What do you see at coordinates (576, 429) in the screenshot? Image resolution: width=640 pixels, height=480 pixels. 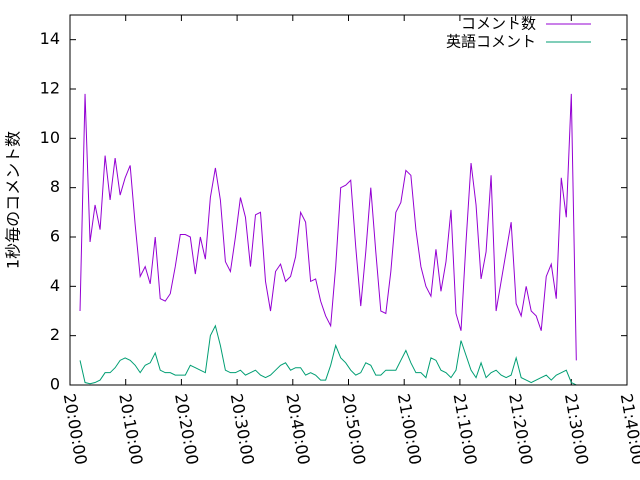 I see `x-tick-label: 21:30:00` at bounding box center [576, 429].